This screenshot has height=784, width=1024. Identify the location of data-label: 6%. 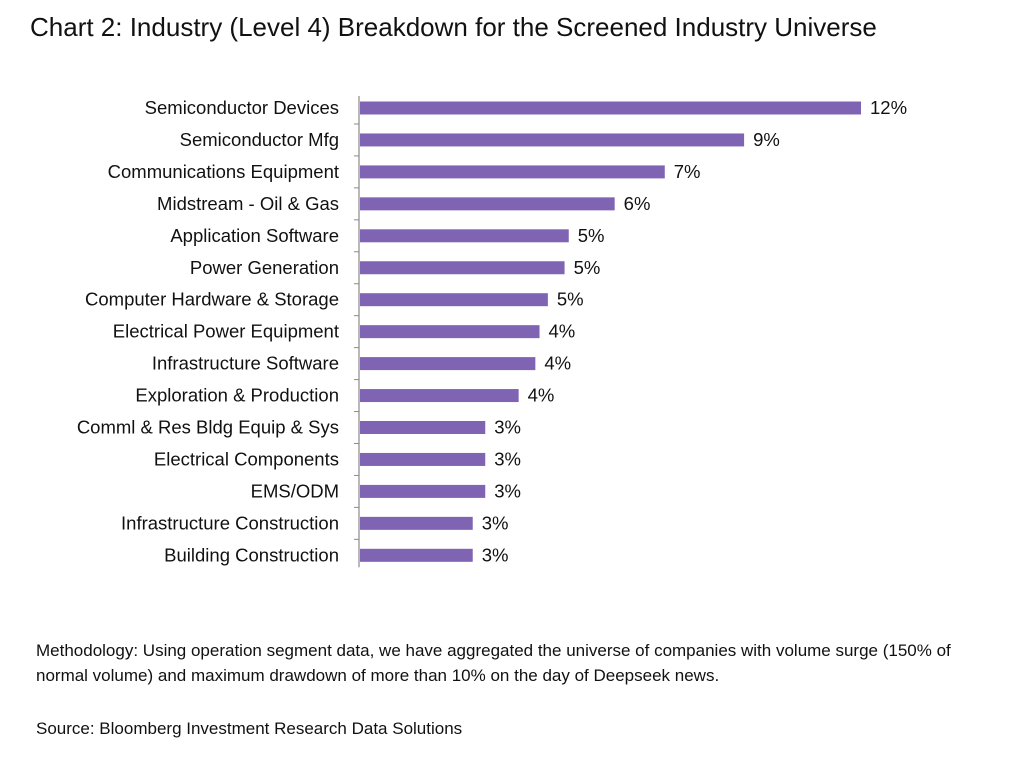
(637, 203).